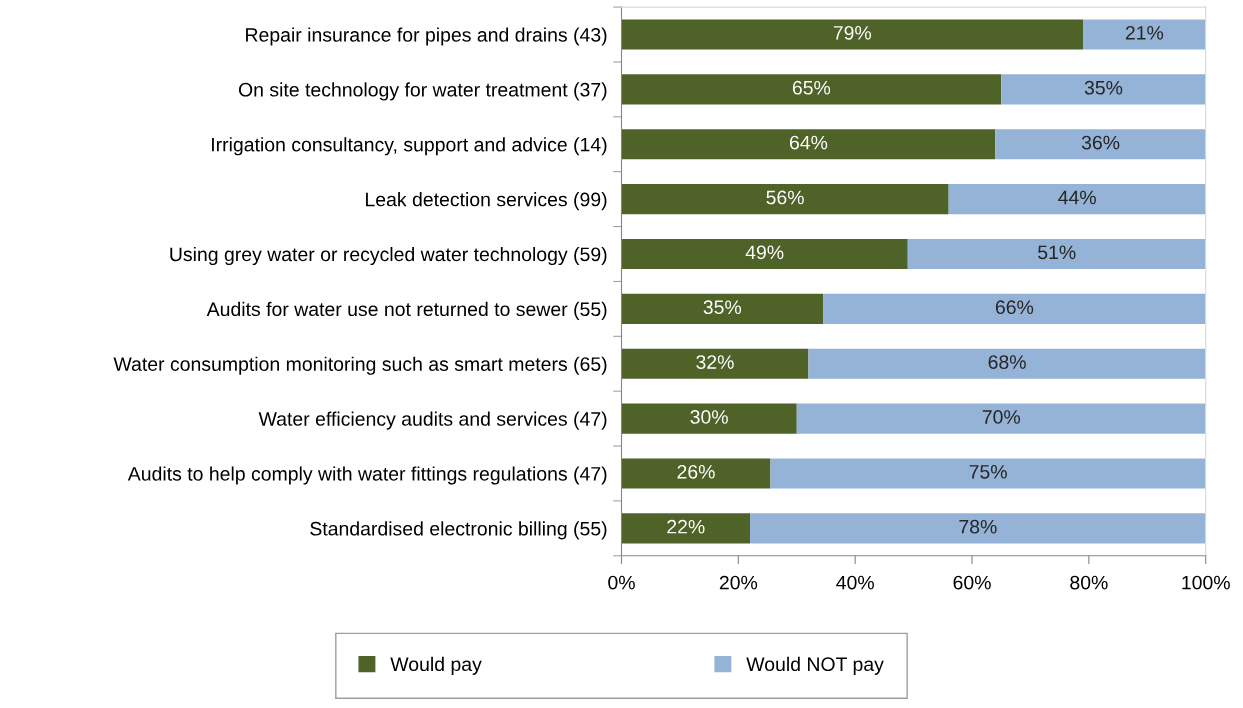  I want to click on data-label: 30%, so click(709, 417).